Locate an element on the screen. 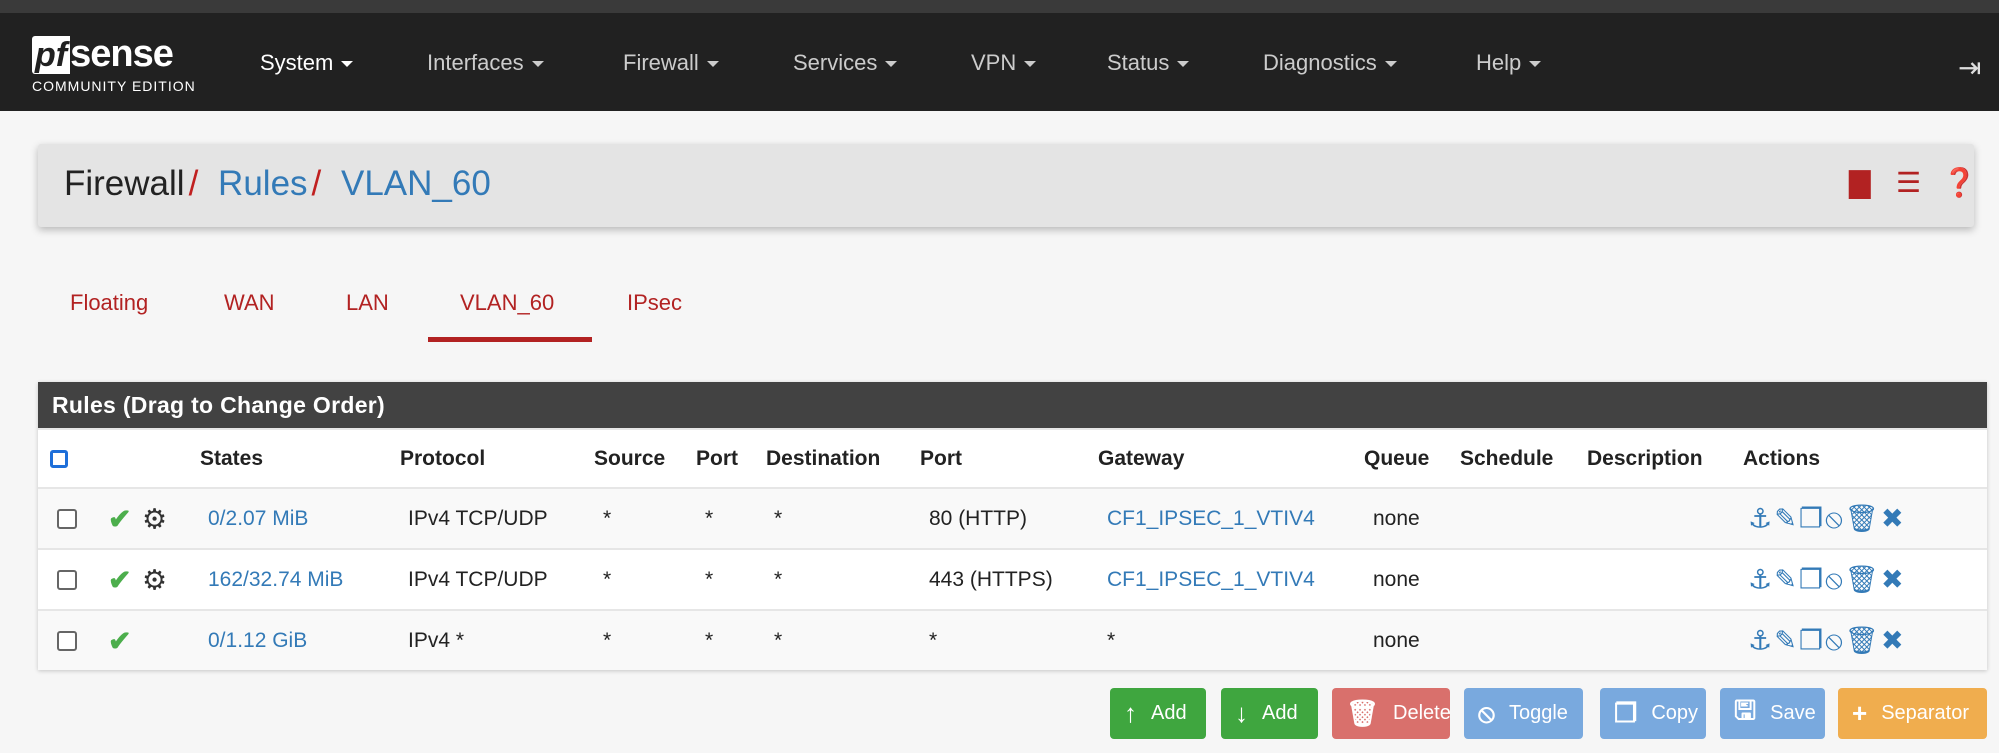 This screenshot has height=753, width=1999. nav-system: System is located at coordinates (307, 63).